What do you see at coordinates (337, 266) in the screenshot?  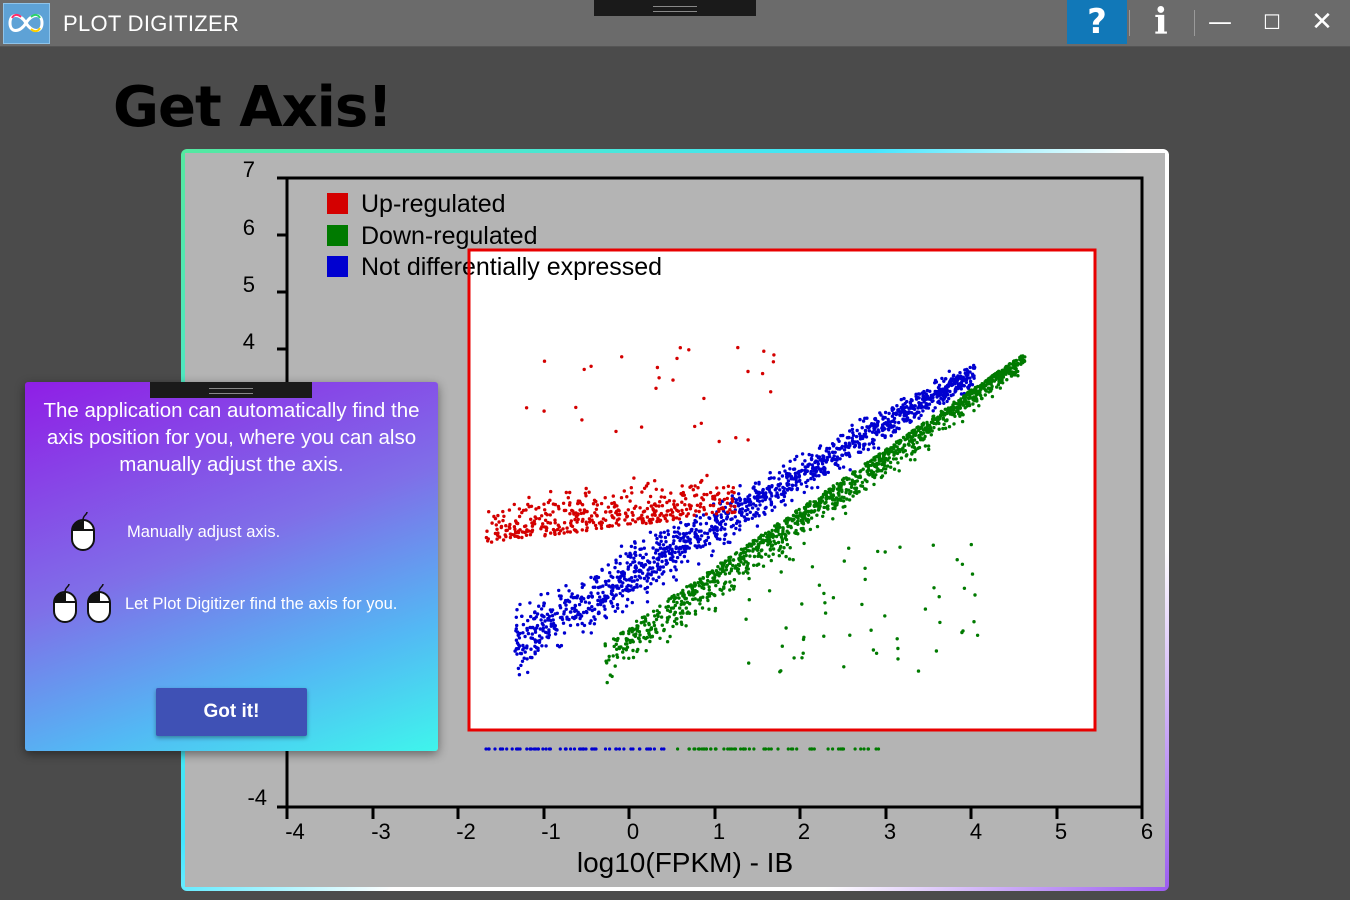 I see `legend-swatch-not-de` at bounding box center [337, 266].